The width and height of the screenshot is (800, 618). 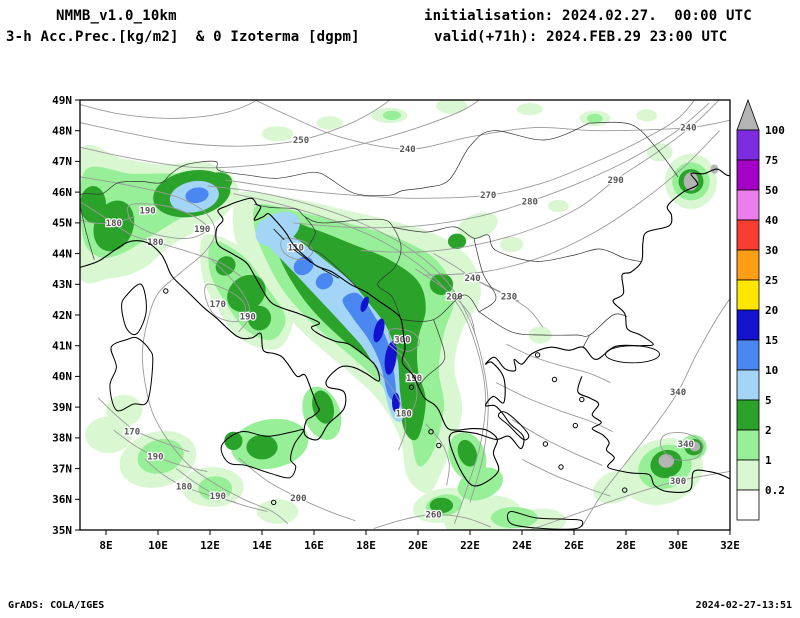 What do you see at coordinates (105, 545) in the screenshot?
I see `lon-tick-label: 8E` at bounding box center [105, 545].